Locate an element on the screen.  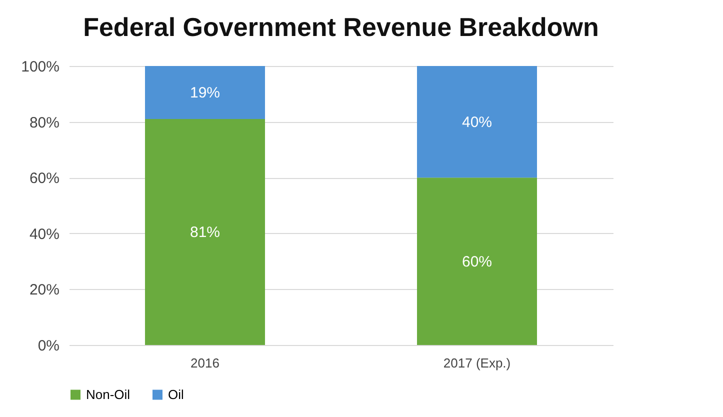
y-tick-label: 80% is located at coordinates (44, 123).